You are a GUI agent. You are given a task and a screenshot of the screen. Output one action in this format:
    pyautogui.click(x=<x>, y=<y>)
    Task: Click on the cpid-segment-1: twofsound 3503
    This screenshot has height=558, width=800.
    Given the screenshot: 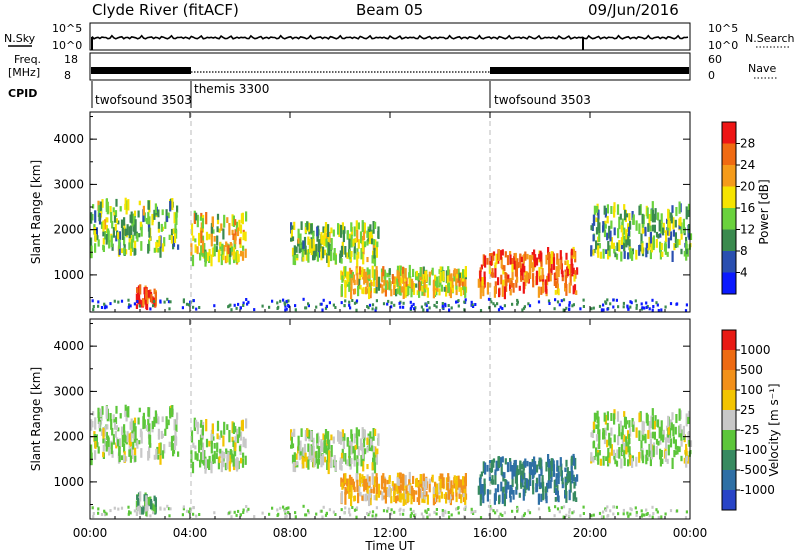 What is the action you would take?
    pyautogui.click(x=143, y=100)
    